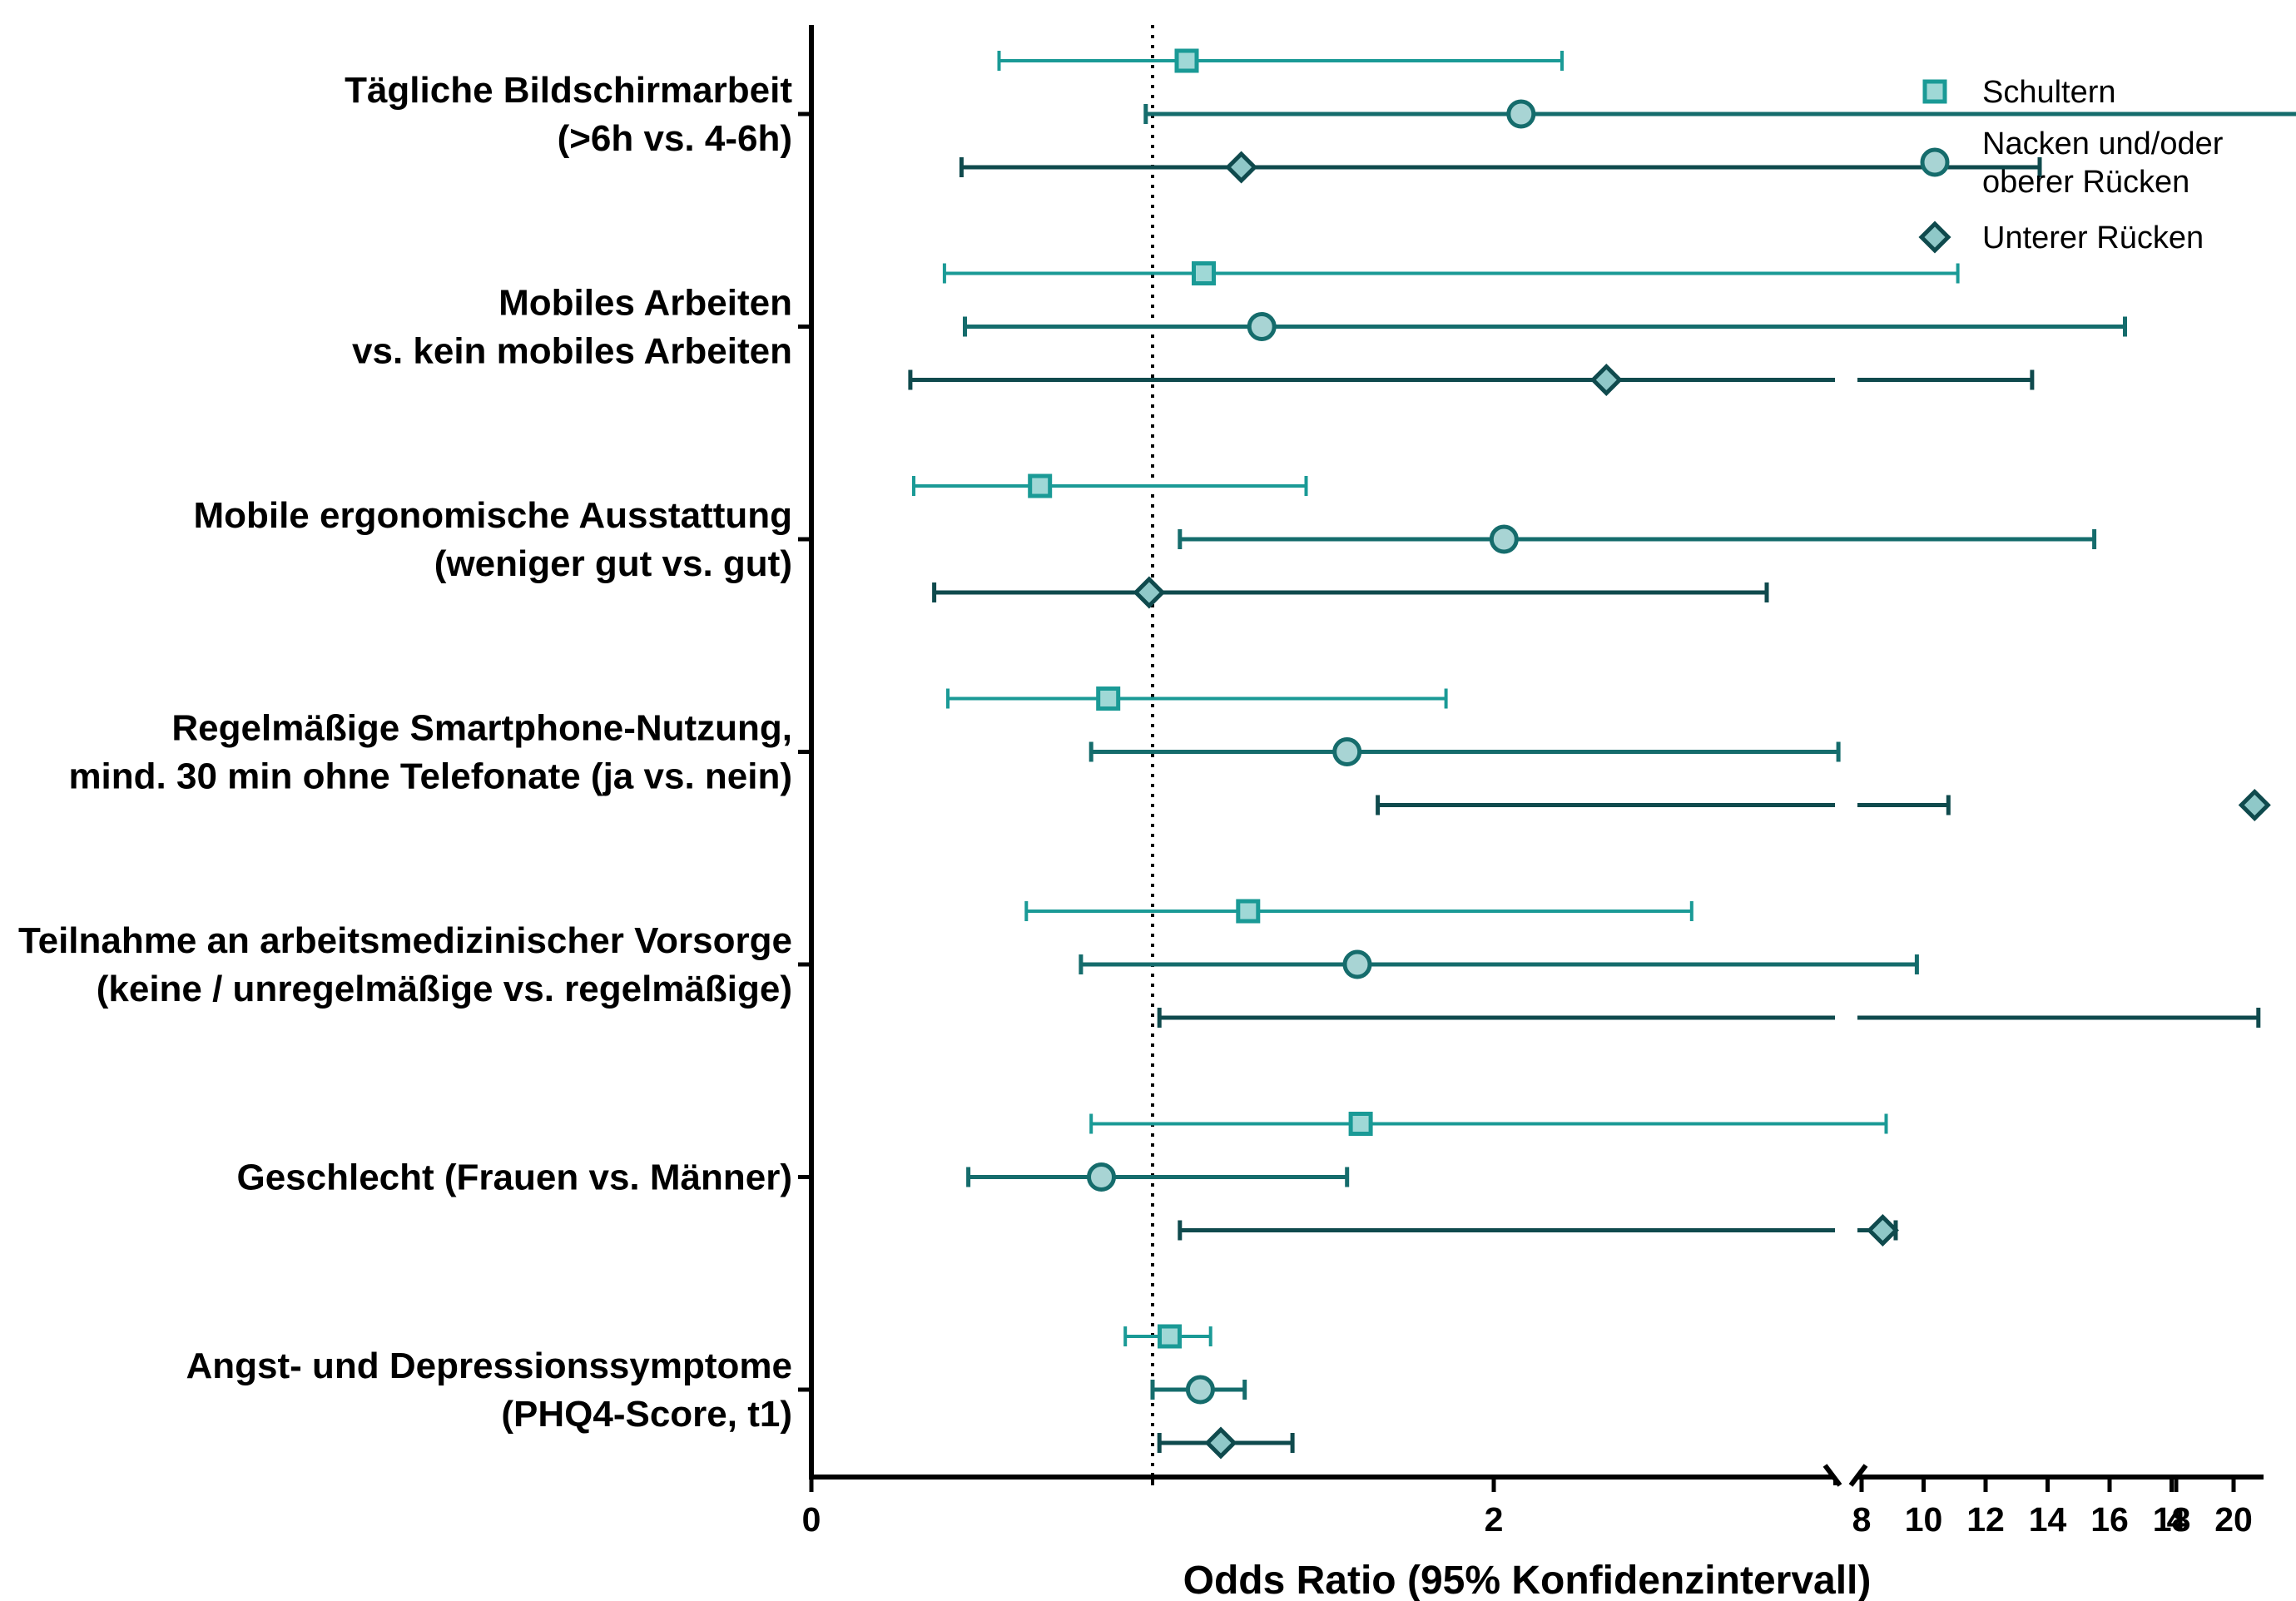 The height and width of the screenshot is (1601, 2296). Describe the element at coordinates (514, 1178) in the screenshot. I see `category-label-geschlecht-frauen-vs-manner: Geschlecht (Frauen vs. Männer)` at that location.